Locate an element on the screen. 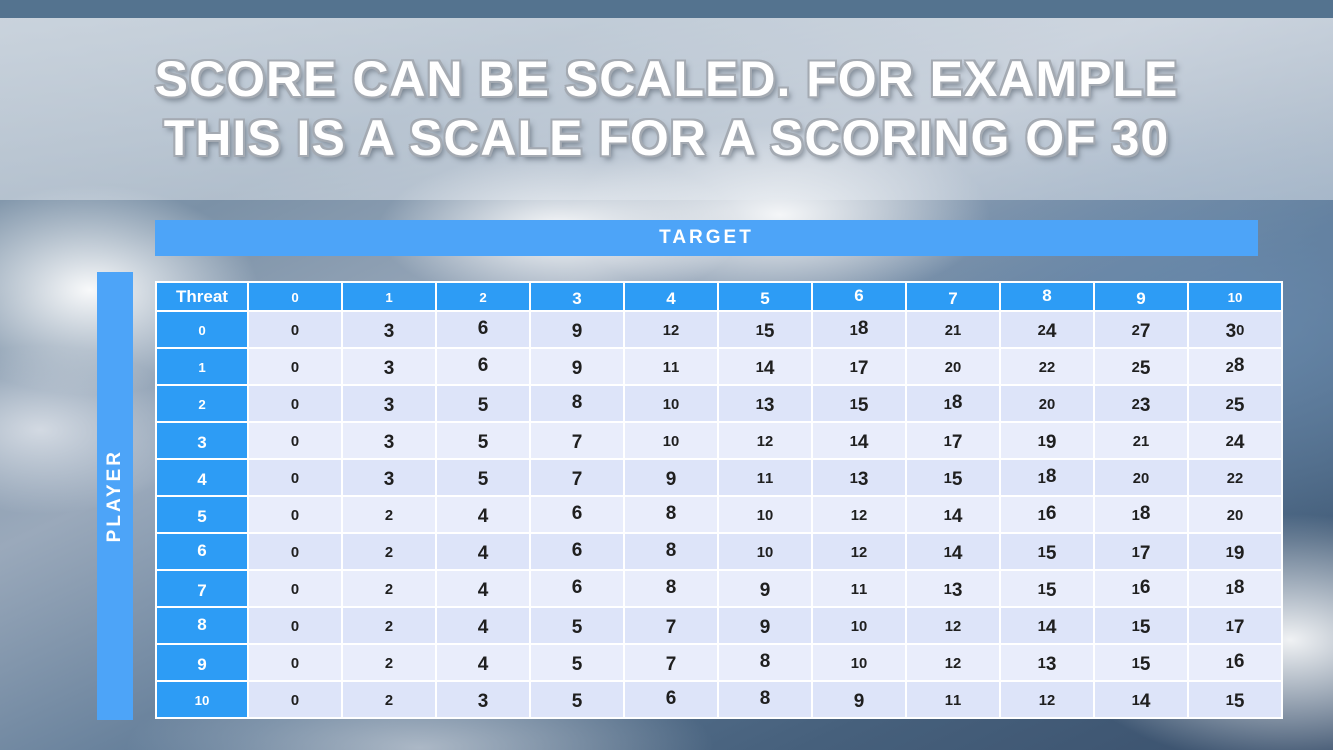 Image resolution: width=1333 pixels, height=750 pixels. score-cell: 16 is located at coordinates (1141, 588).